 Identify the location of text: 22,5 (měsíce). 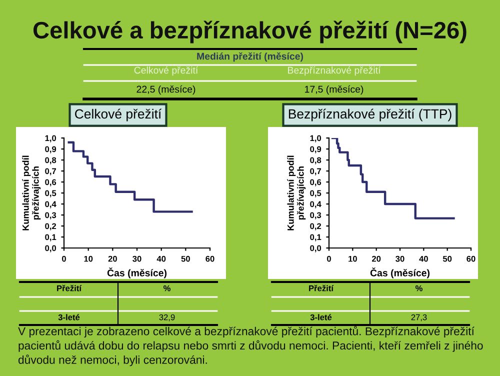
(166, 90).